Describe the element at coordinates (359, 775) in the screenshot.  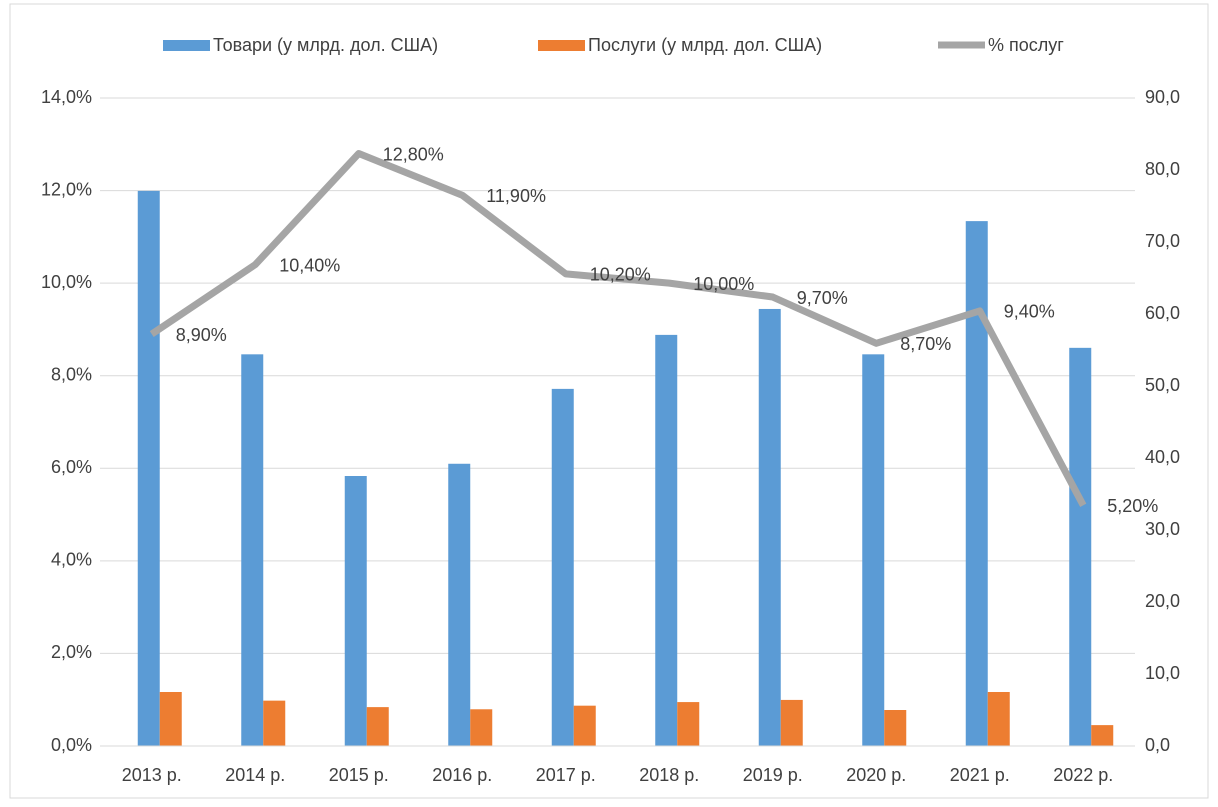
I see `x-tick-label: 2015 р.` at that location.